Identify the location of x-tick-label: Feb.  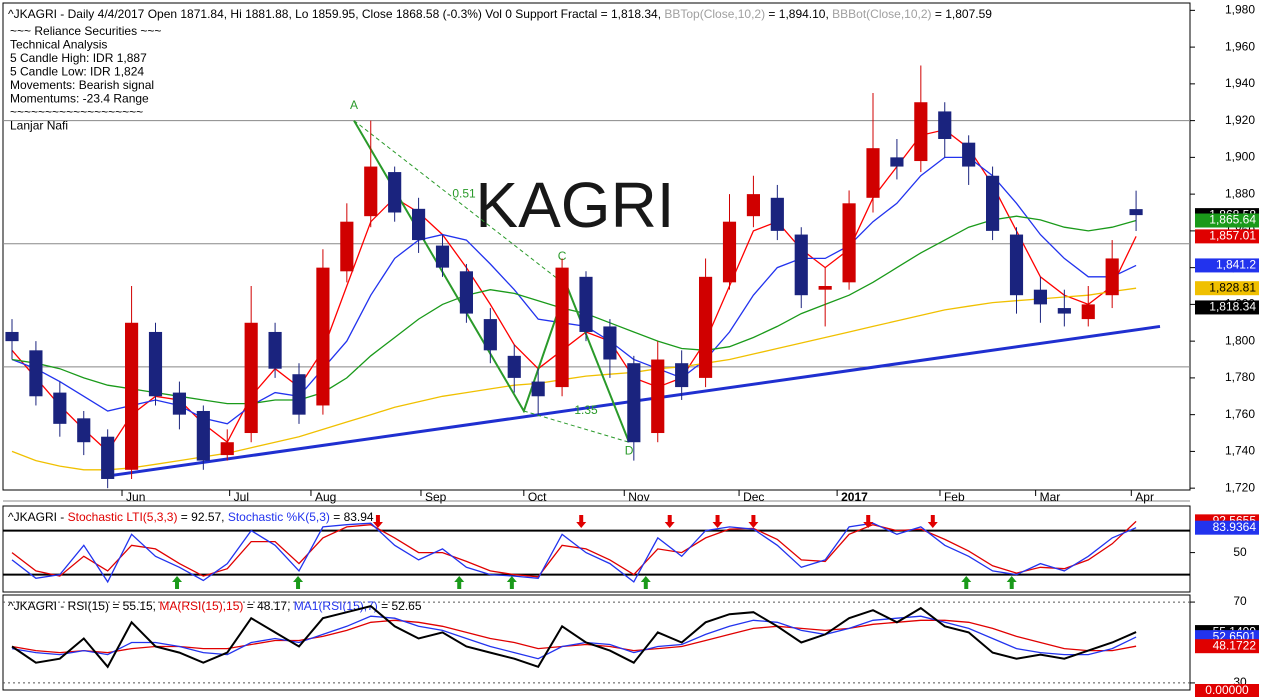
(954, 497).